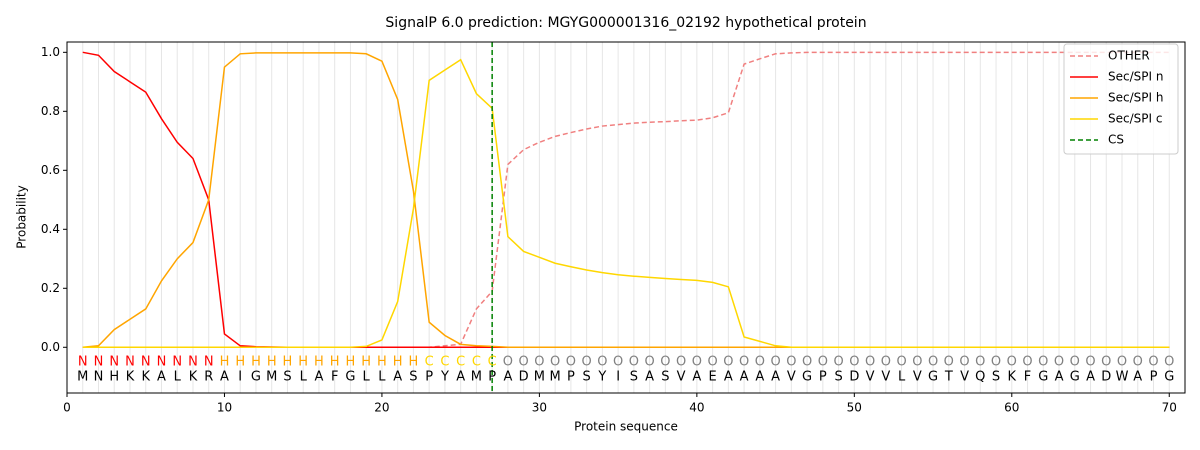 The width and height of the screenshot is (1200, 450). I want to click on x-tick-label: 30, so click(539, 408).